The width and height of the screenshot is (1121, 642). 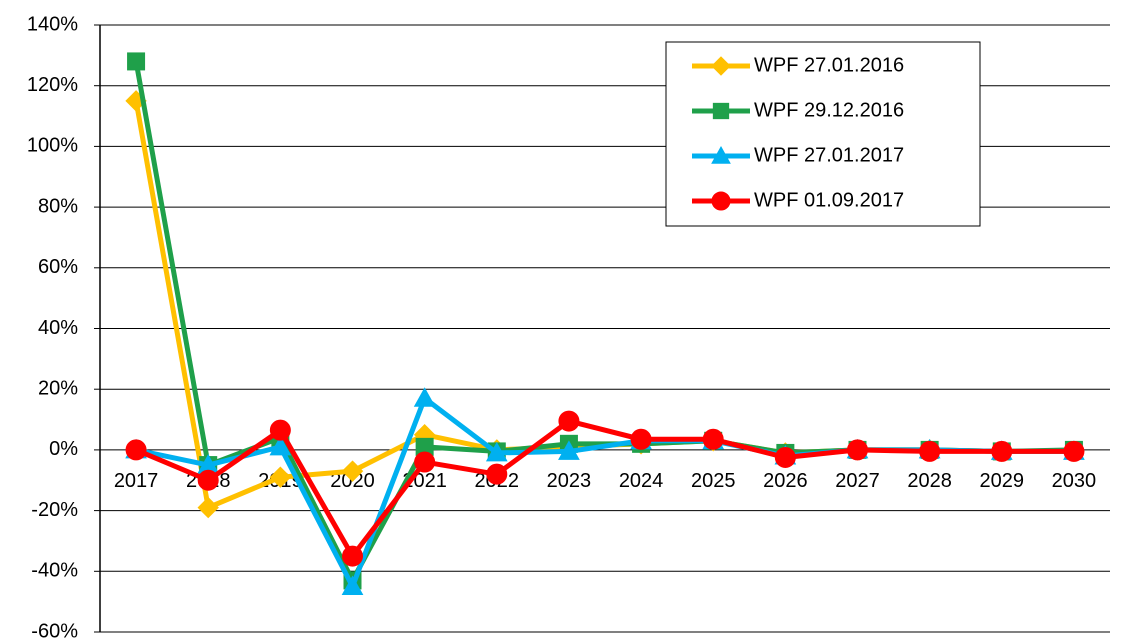 What do you see at coordinates (713, 481) in the screenshot?
I see `x-tick-label: 2025` at bounding box center [713, 481].